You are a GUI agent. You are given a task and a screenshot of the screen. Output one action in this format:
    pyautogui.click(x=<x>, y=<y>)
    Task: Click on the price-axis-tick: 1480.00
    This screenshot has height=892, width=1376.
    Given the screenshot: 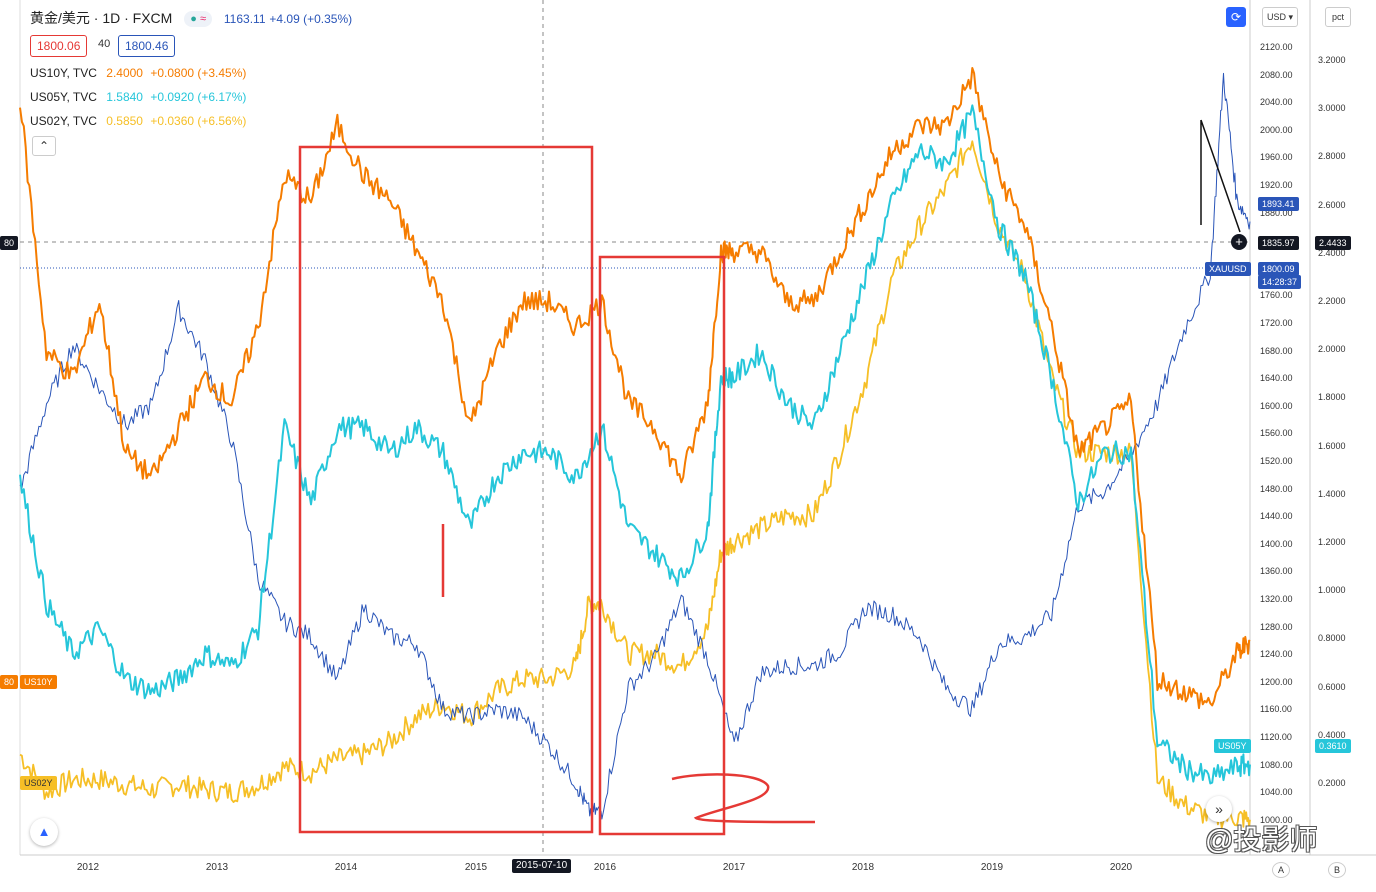 What is the action you would take?
    pyautogui.click(x=1276, y=488)
    